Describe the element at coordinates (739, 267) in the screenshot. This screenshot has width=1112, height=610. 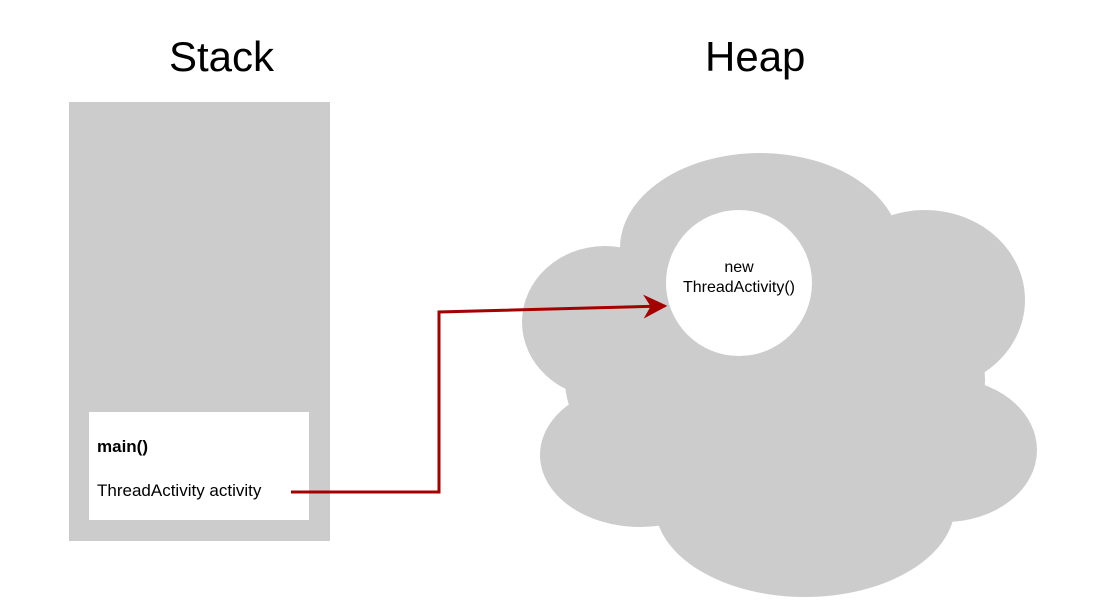
I see `heap-object-label-line1: new` at that location.